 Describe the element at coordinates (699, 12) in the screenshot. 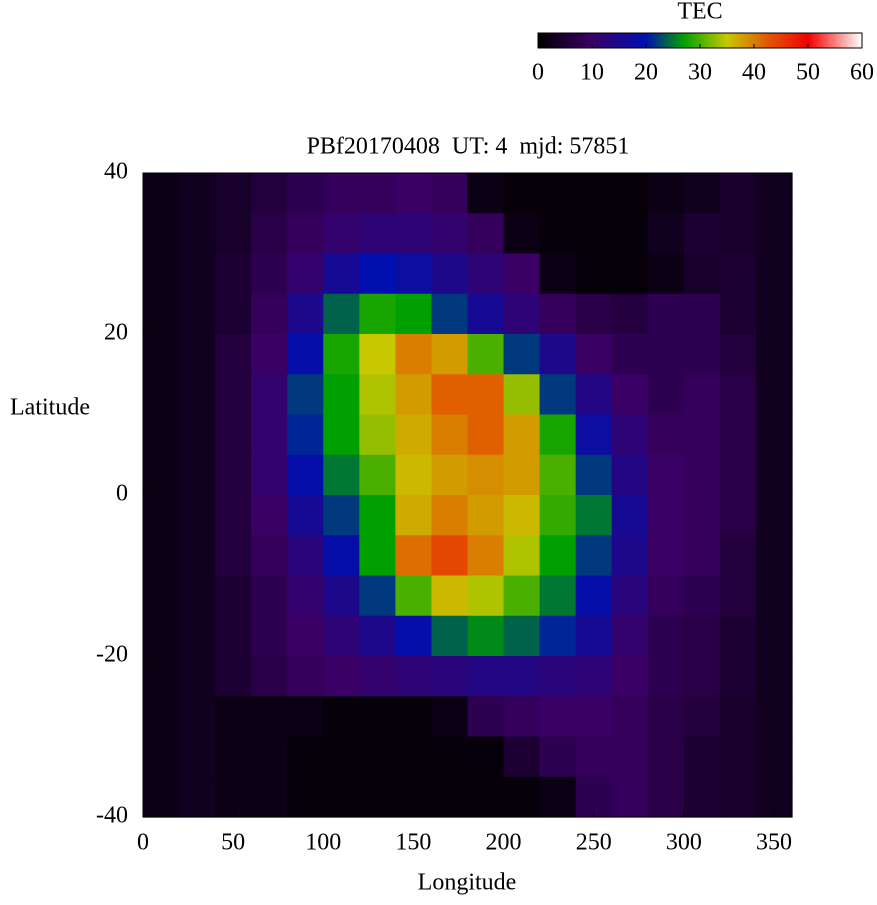

I see `colorbar-label: TEC` at that location.